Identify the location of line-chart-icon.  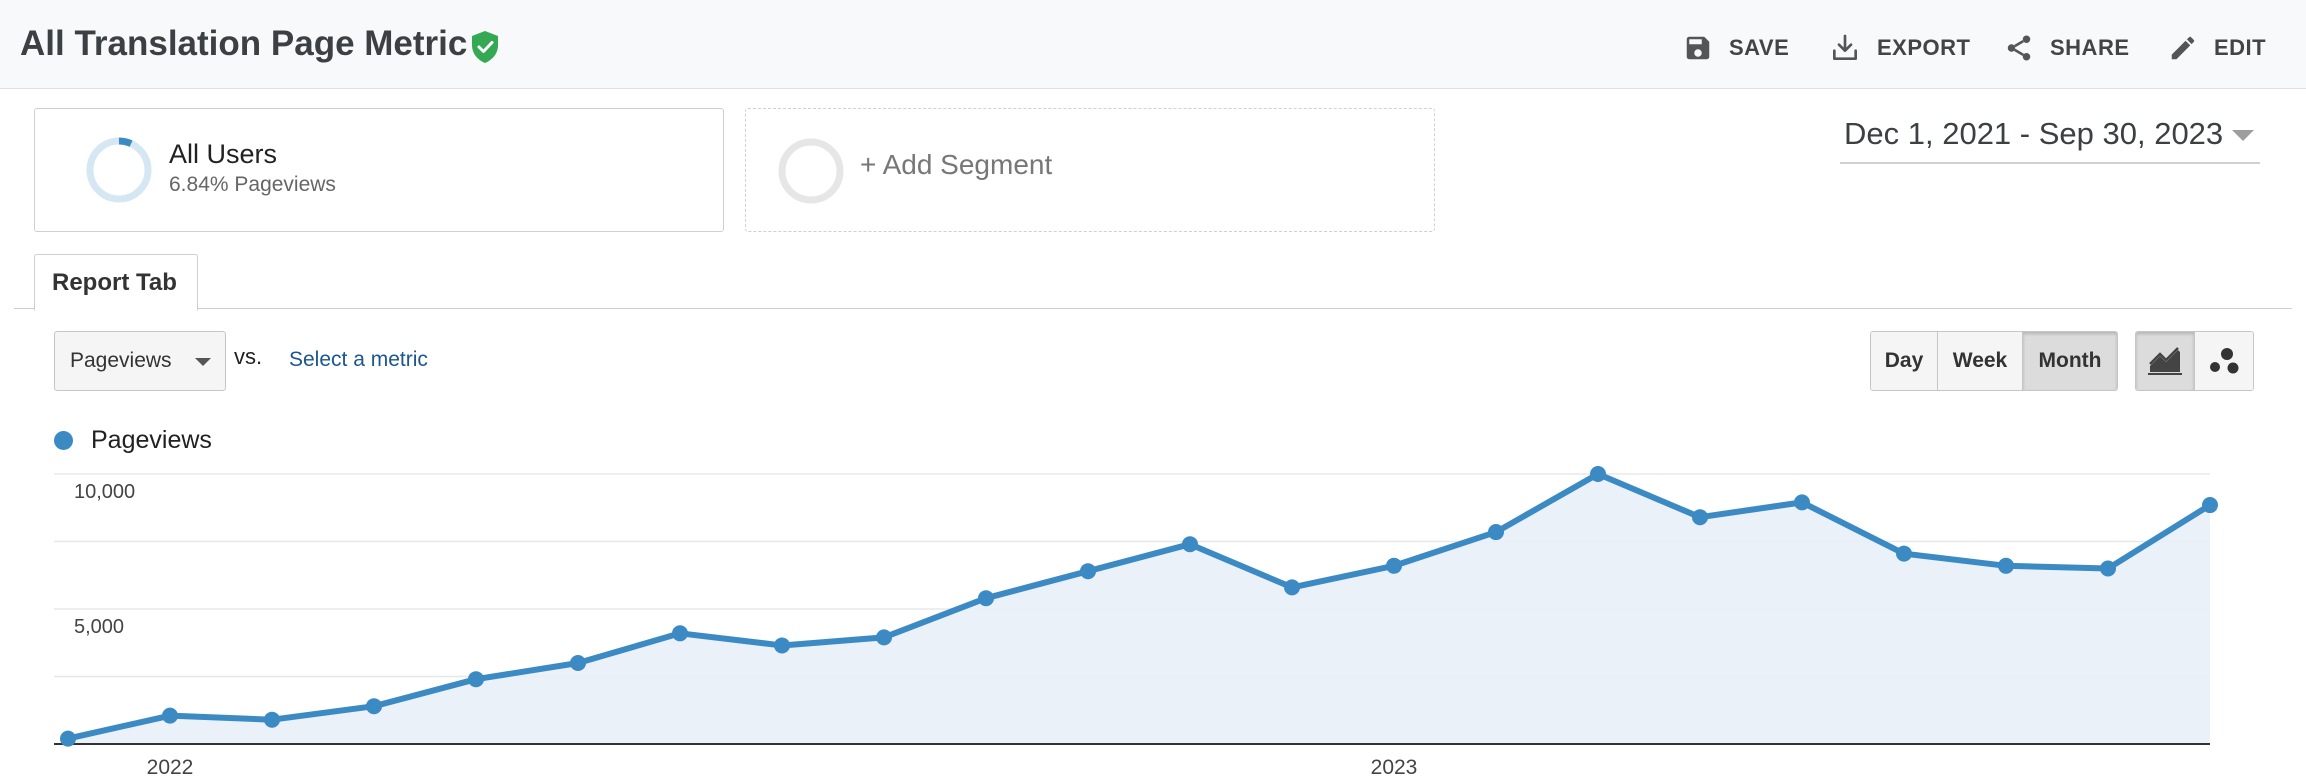
(2165, 361).